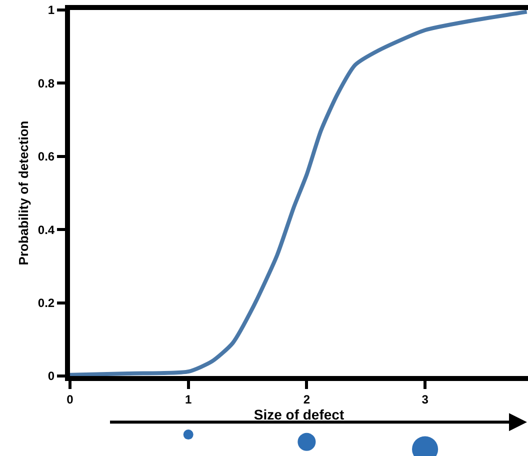 This screenshot has height=456, width=528. What do you see at coordinates (51, 376) in the screenshot?
I see `y-tick-label: 0` at bounding box center [51, 376].